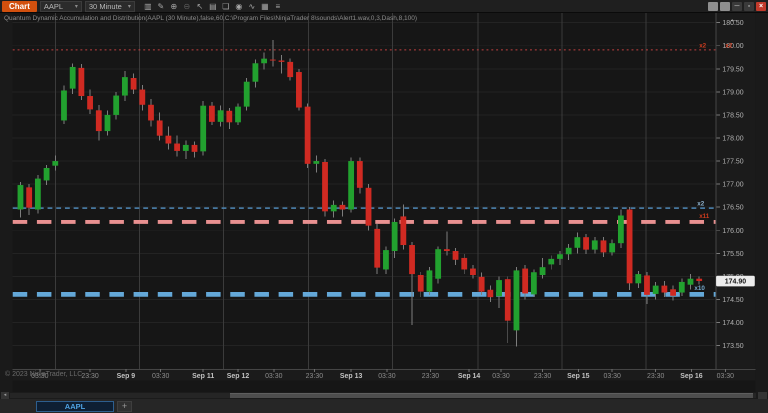  What do you see at coordinates (200, 6) in the screenshot?
I see `cursor-icon: ↖` at bounding box center [200, 6].